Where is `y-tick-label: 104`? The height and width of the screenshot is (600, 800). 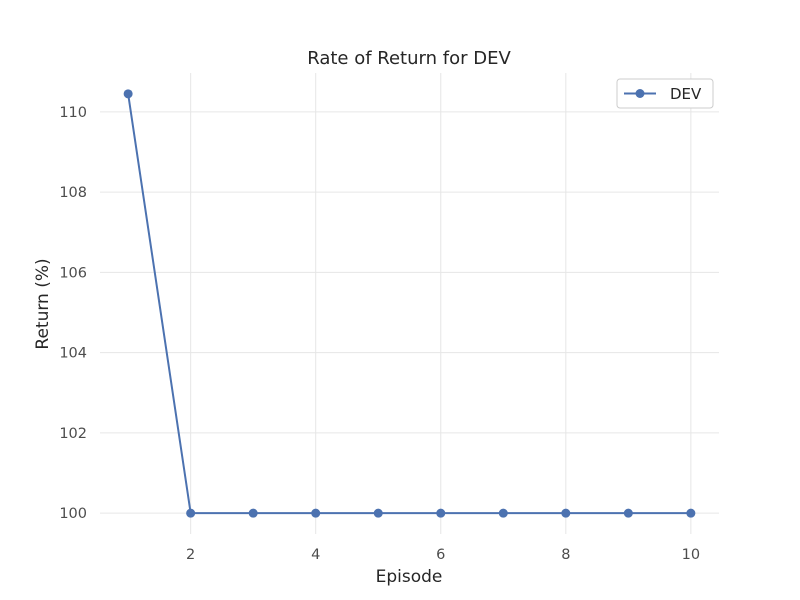
y-tick-label: 104 is located at coordinates (73, 354).